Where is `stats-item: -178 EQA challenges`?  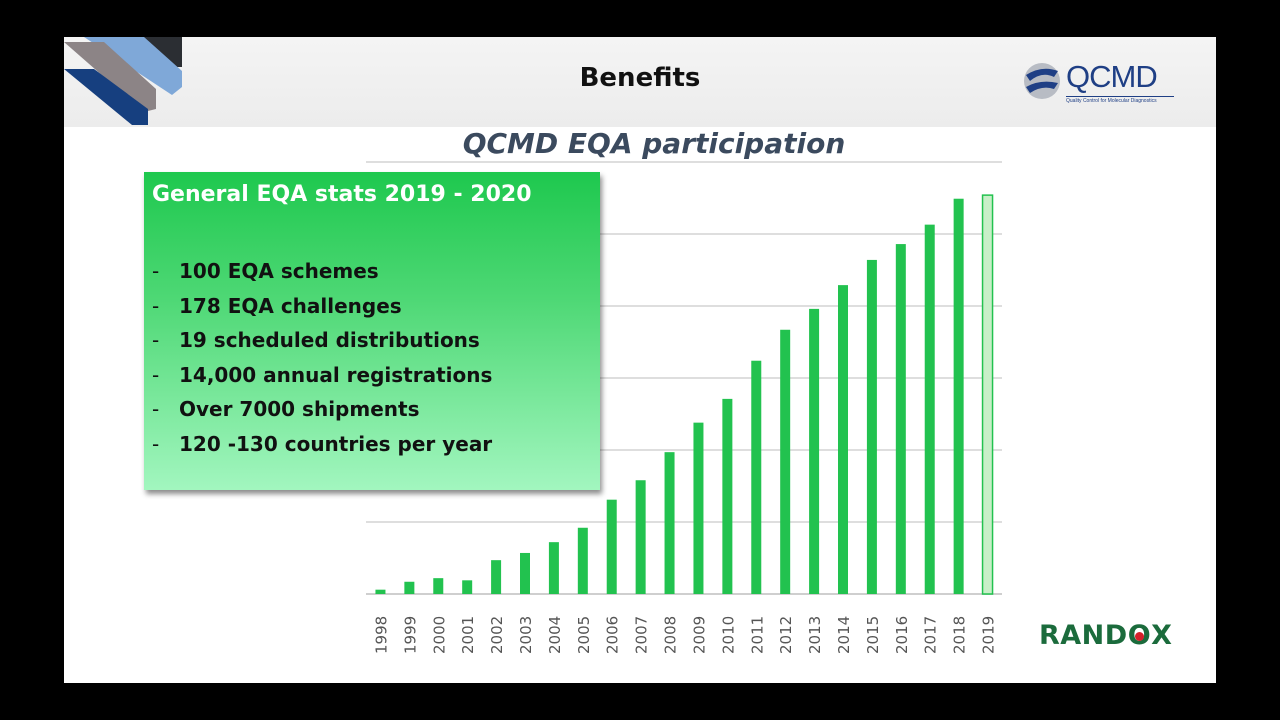 stats-item: -178 EQA challenges is located at coordinates (322, 306).